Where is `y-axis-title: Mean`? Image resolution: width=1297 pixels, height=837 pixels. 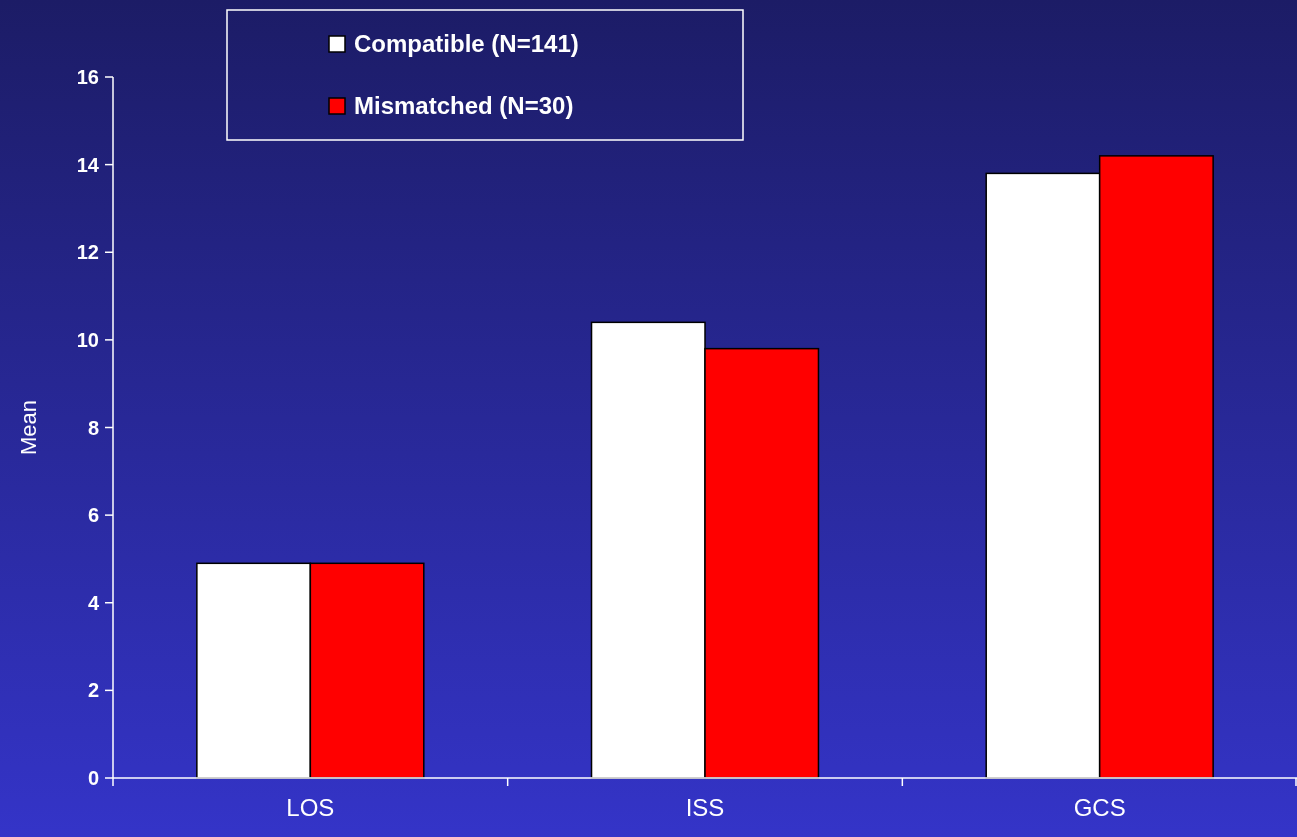
y-axis-title: Mean is located at coordinates (28, 427).